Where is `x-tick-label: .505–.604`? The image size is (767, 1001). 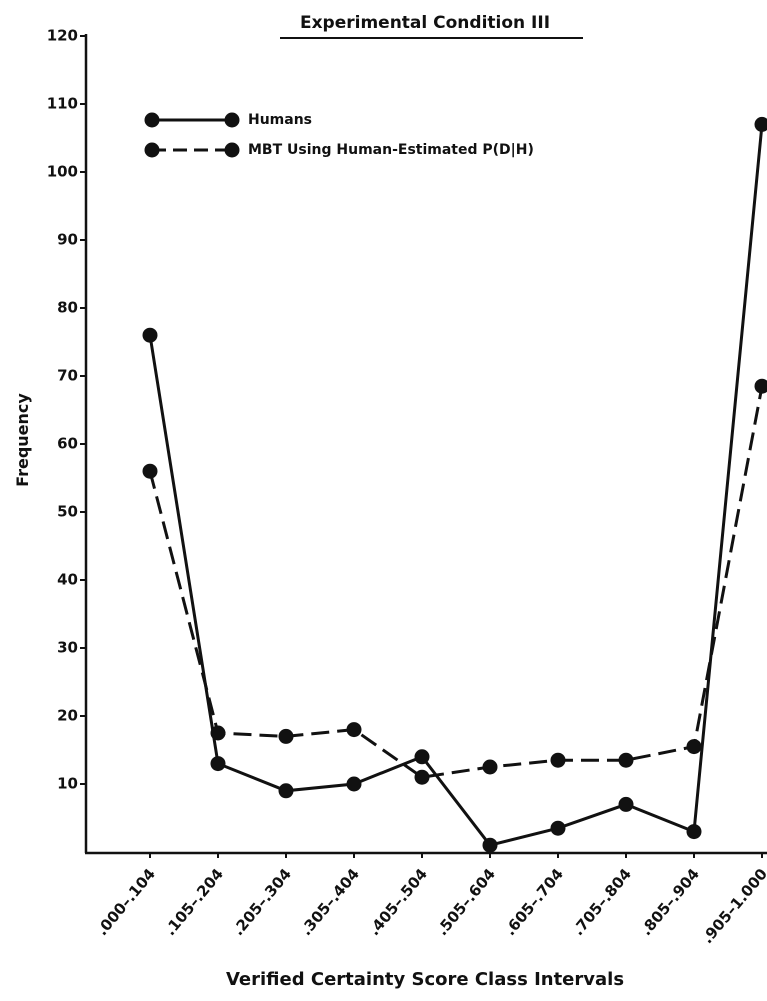 x-tick-label: .505–.604 is located at coordinates (466, 902).